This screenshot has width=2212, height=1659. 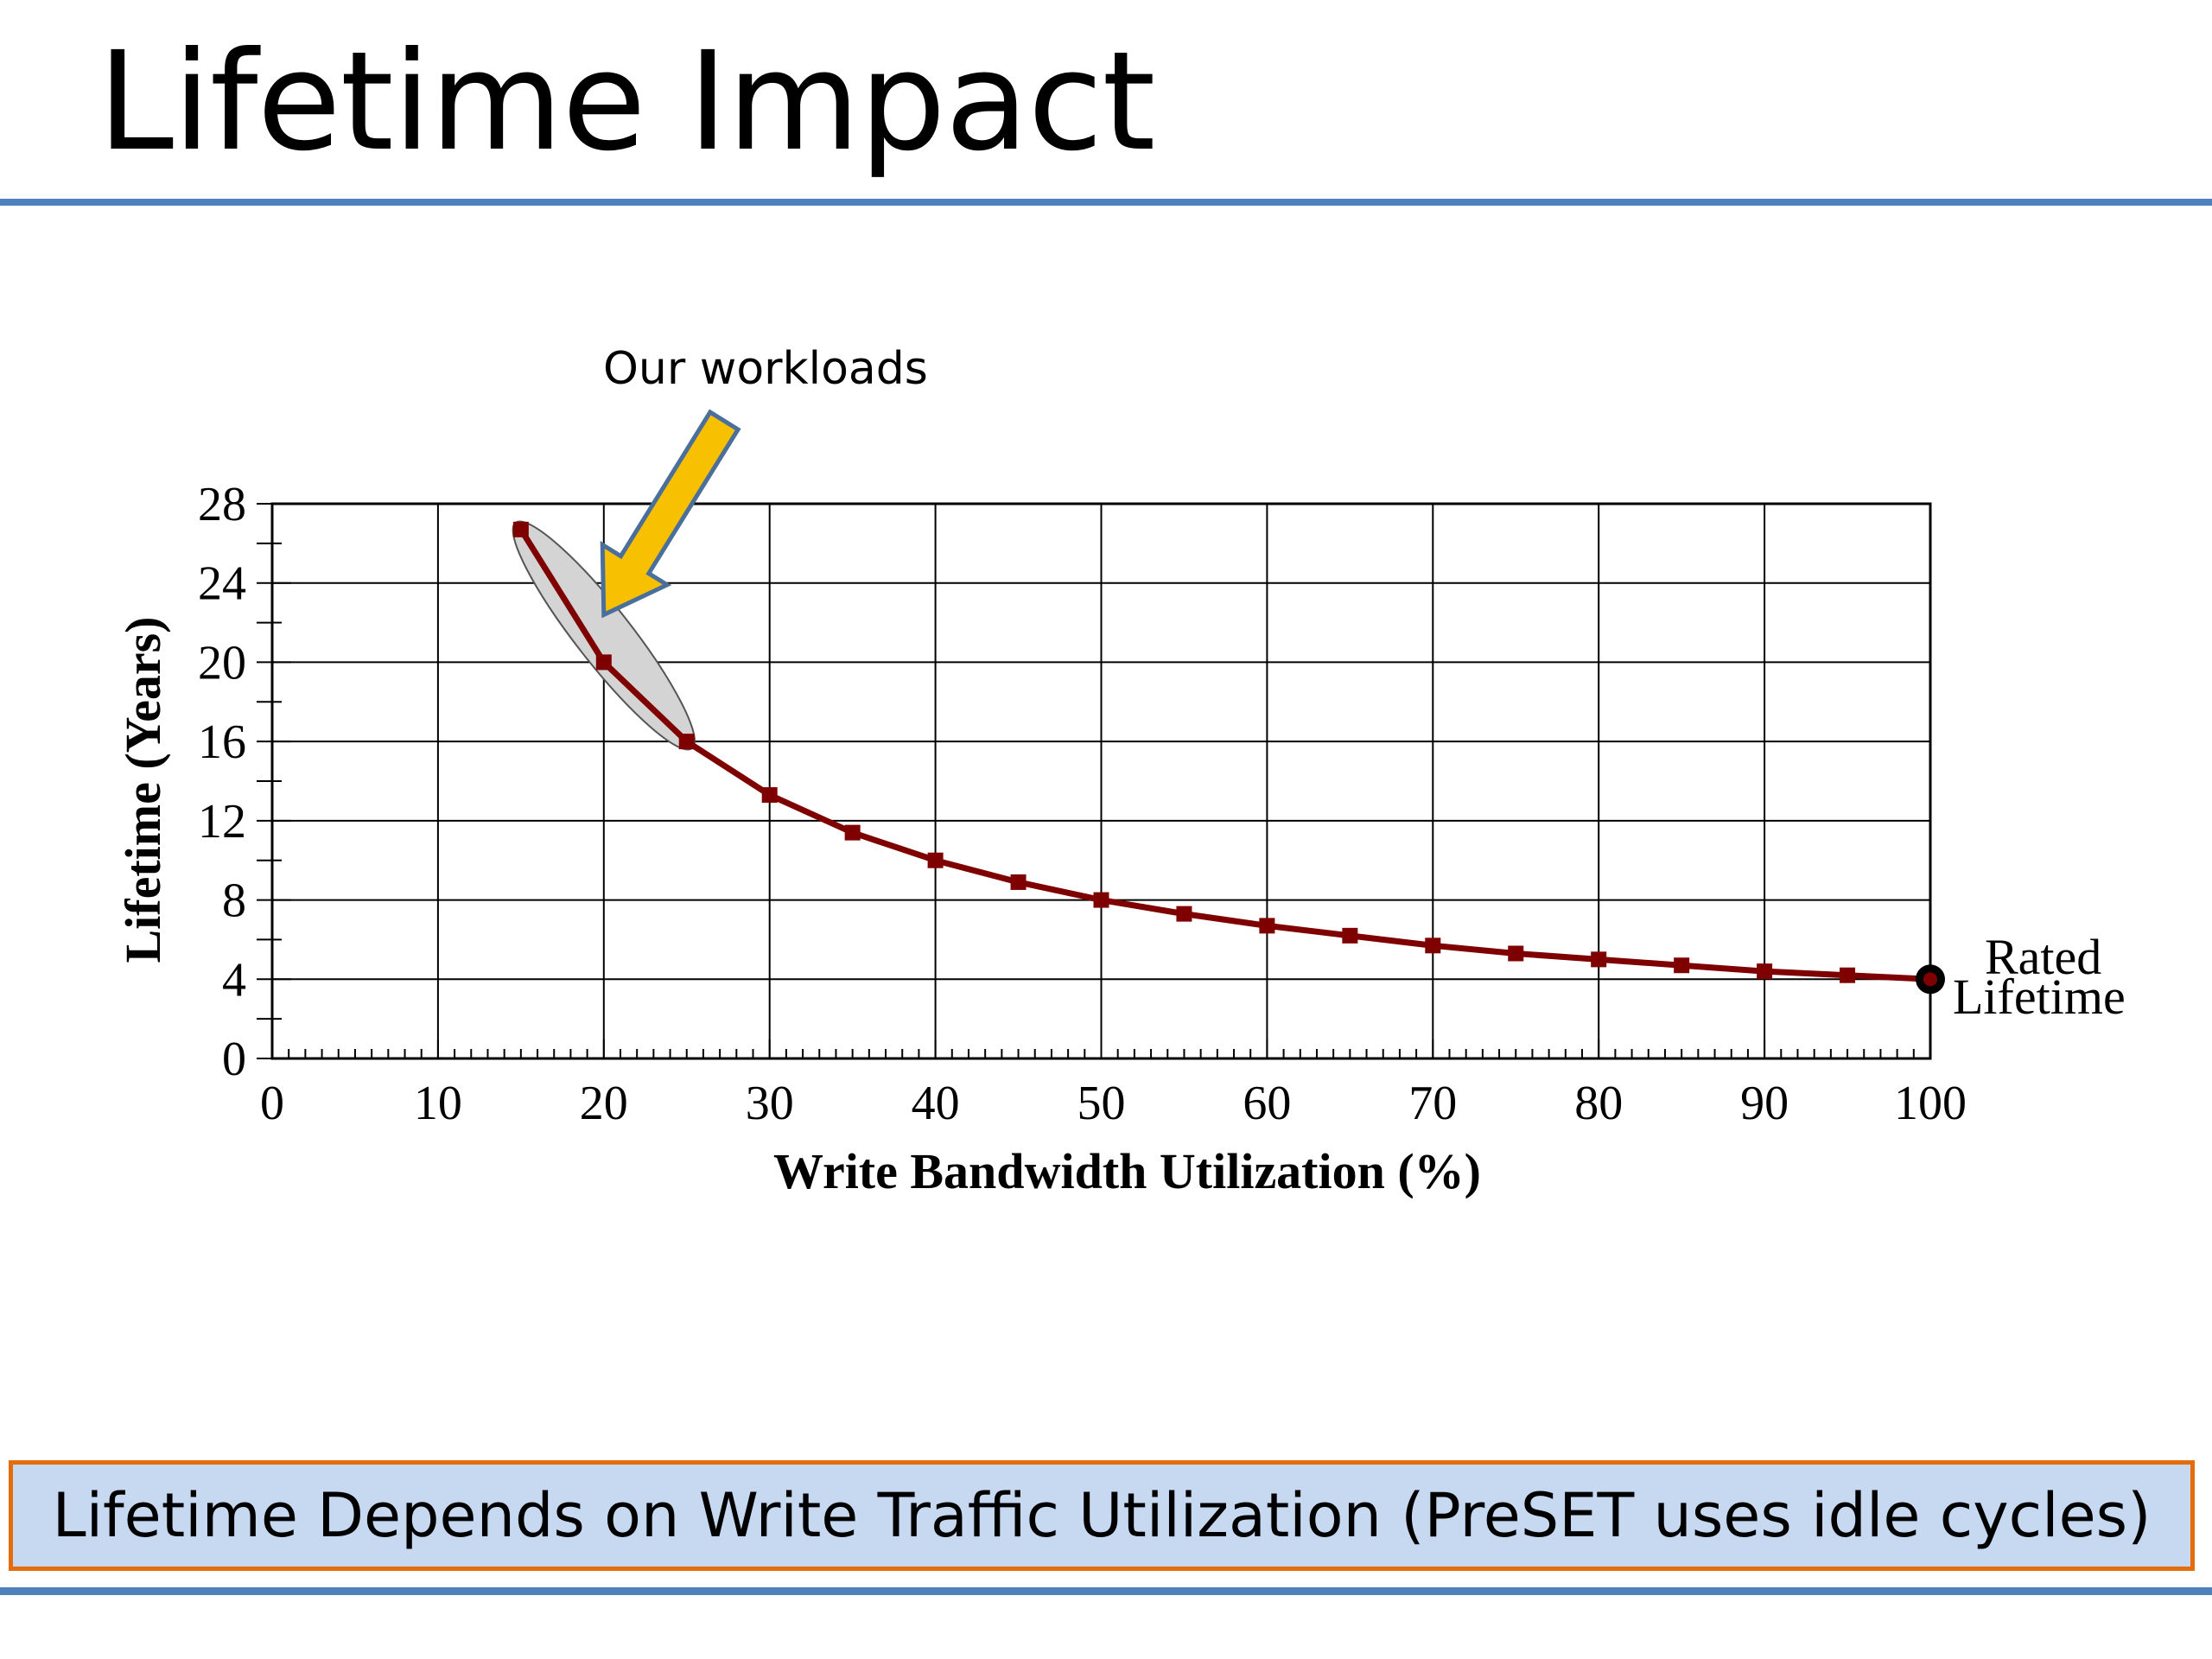 What do you see at coordinates (222, 782) in the screenshot?
I see `y-tick-labels: 0 4 8 12 16 20 24 28` at bounding box center [222, 782].